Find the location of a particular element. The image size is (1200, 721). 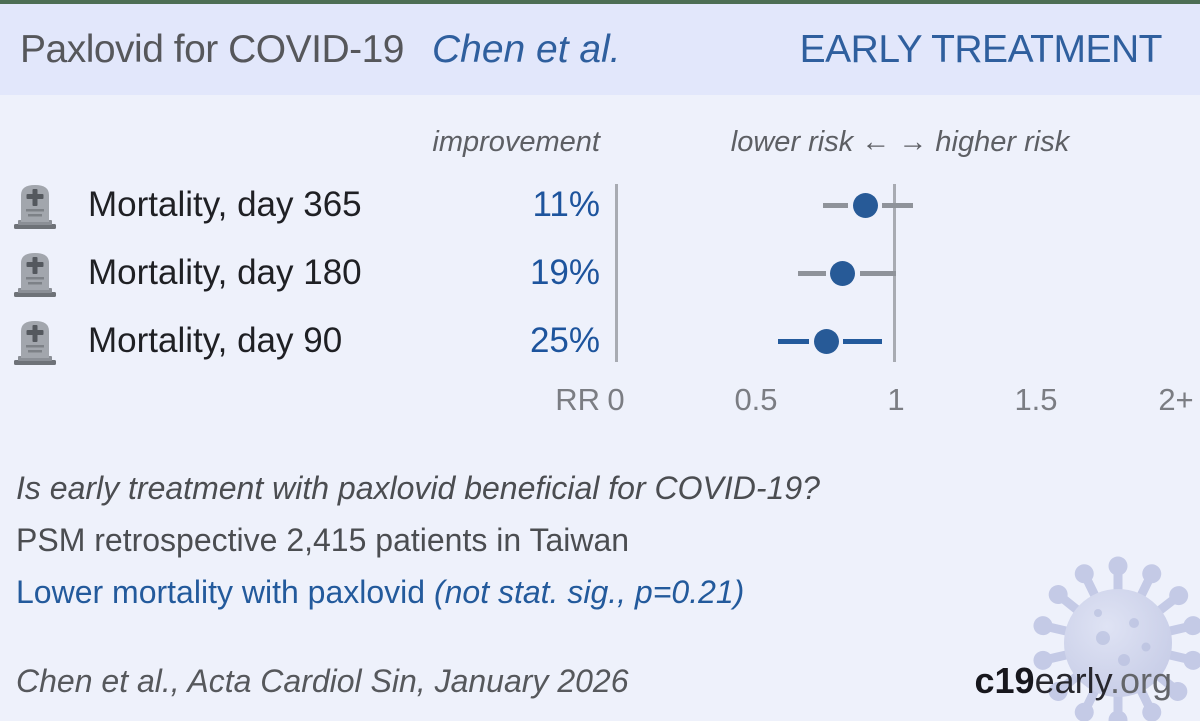

outcome-label: Mortality, day 90 is located at coordinates (215, 340).